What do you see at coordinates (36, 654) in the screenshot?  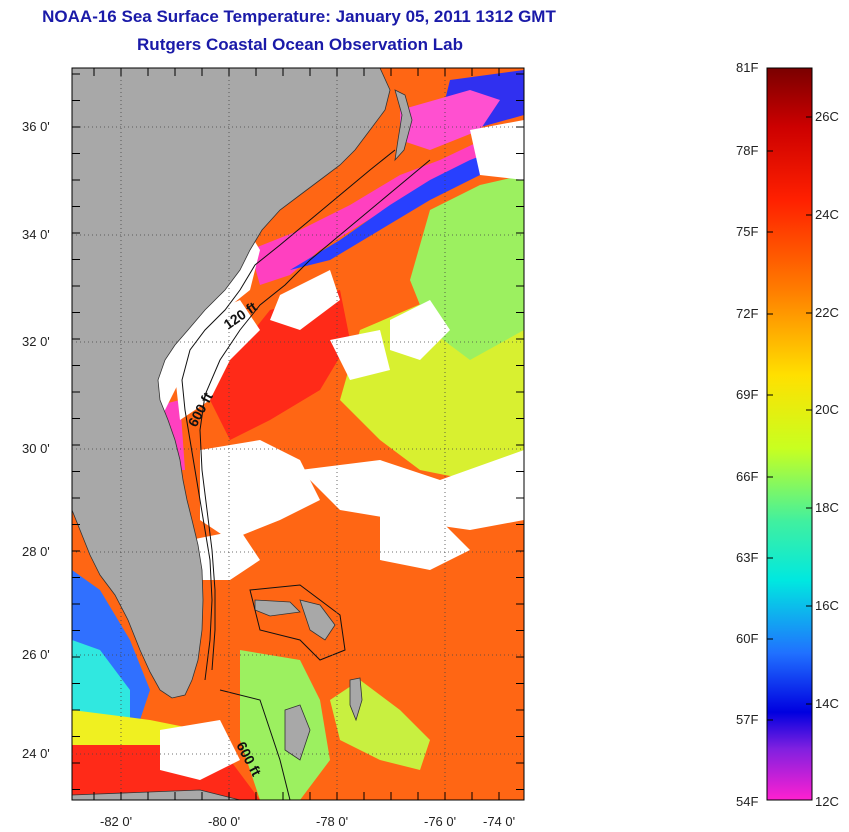 I see `lat-label: 26 0'` at bounding box center [36, 654].